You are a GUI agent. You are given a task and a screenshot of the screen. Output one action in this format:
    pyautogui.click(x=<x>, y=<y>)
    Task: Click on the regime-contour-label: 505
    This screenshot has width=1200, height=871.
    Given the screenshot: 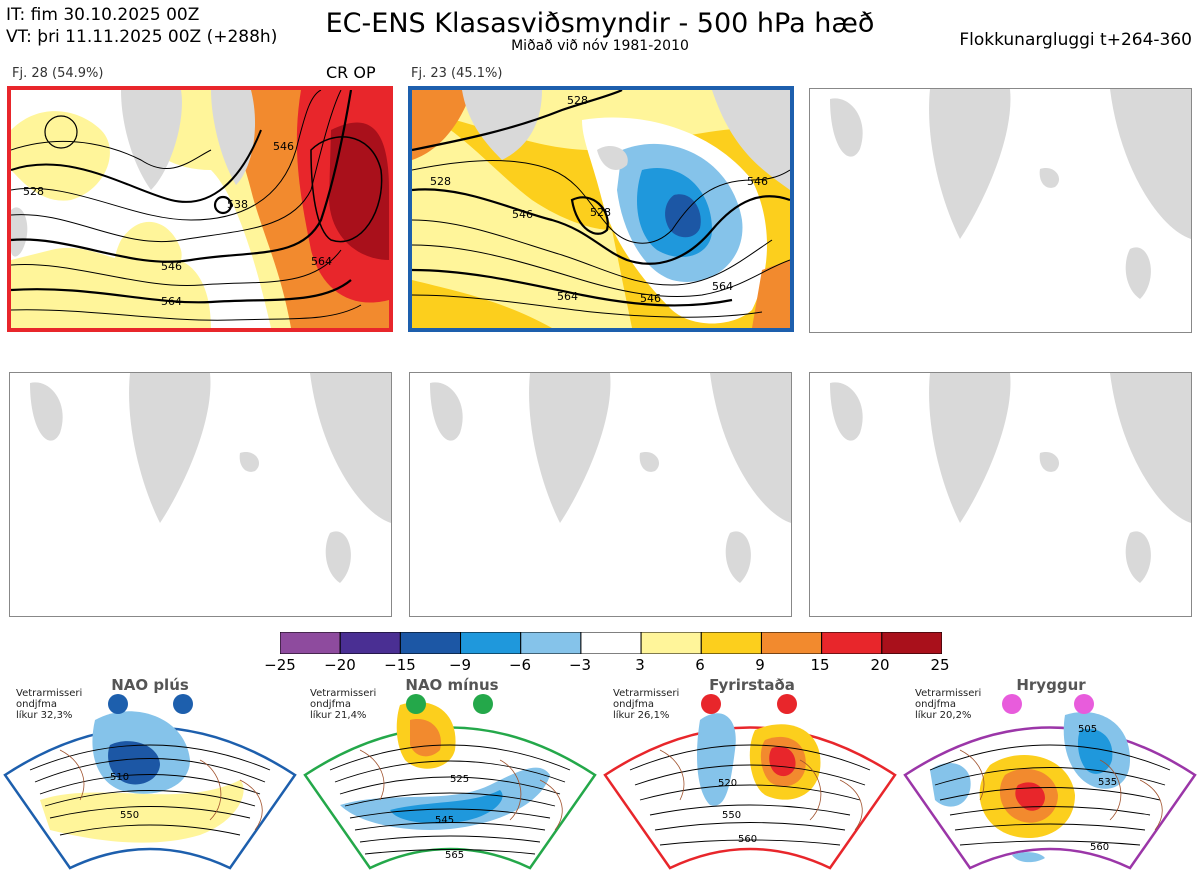 What is the action you would take?
    pyautogui.click(x=1087, y=729)
    